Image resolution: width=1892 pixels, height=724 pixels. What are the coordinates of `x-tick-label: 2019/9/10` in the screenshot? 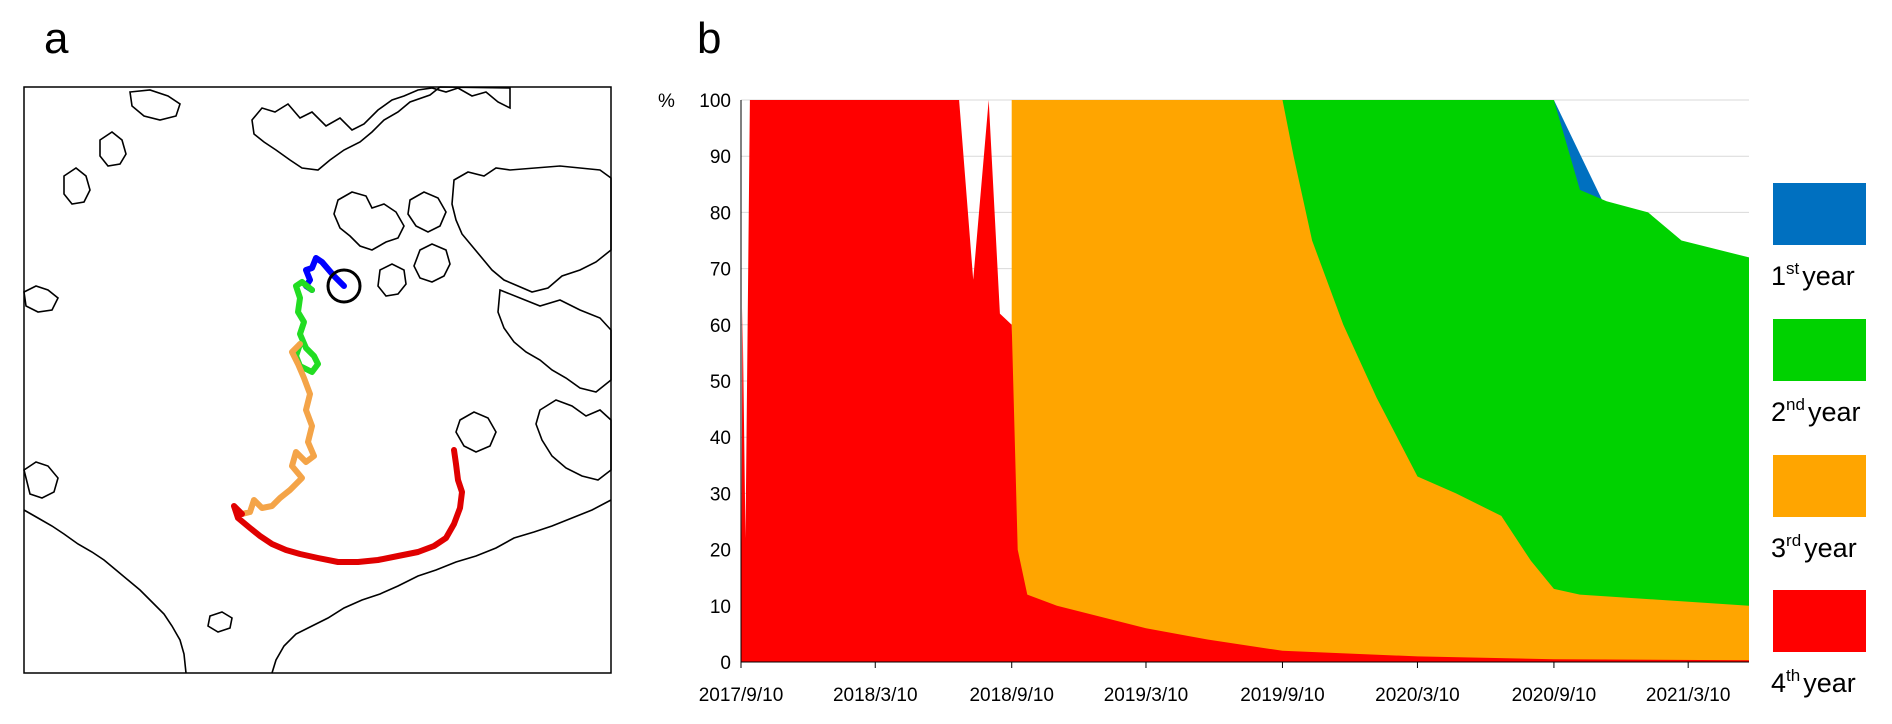 It's located at (1282, 695).